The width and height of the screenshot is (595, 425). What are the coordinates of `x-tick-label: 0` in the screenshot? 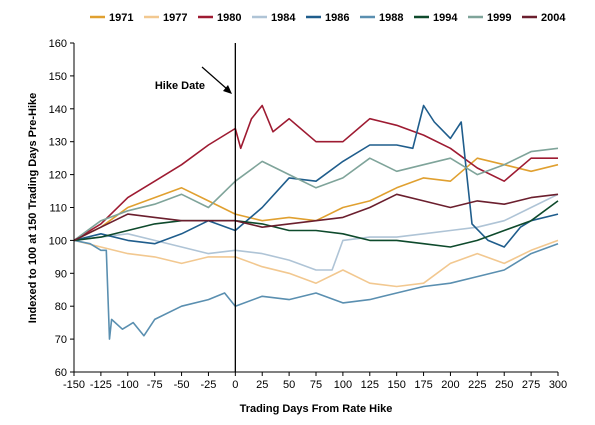 It's located at (235, 385).